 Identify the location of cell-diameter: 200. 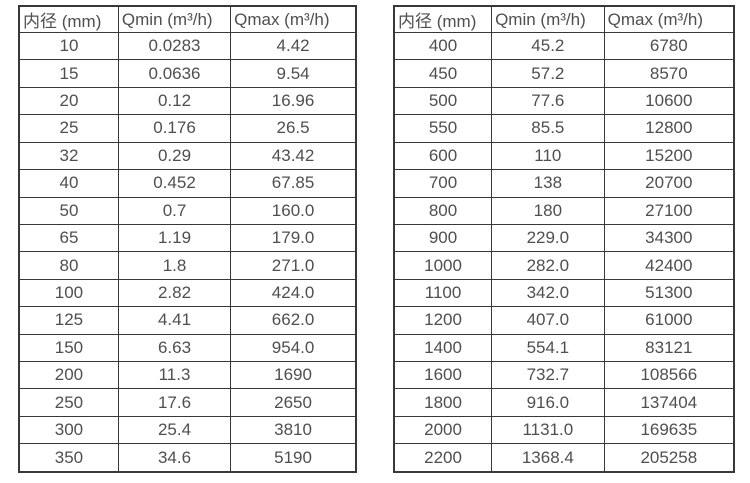
(68, 375).